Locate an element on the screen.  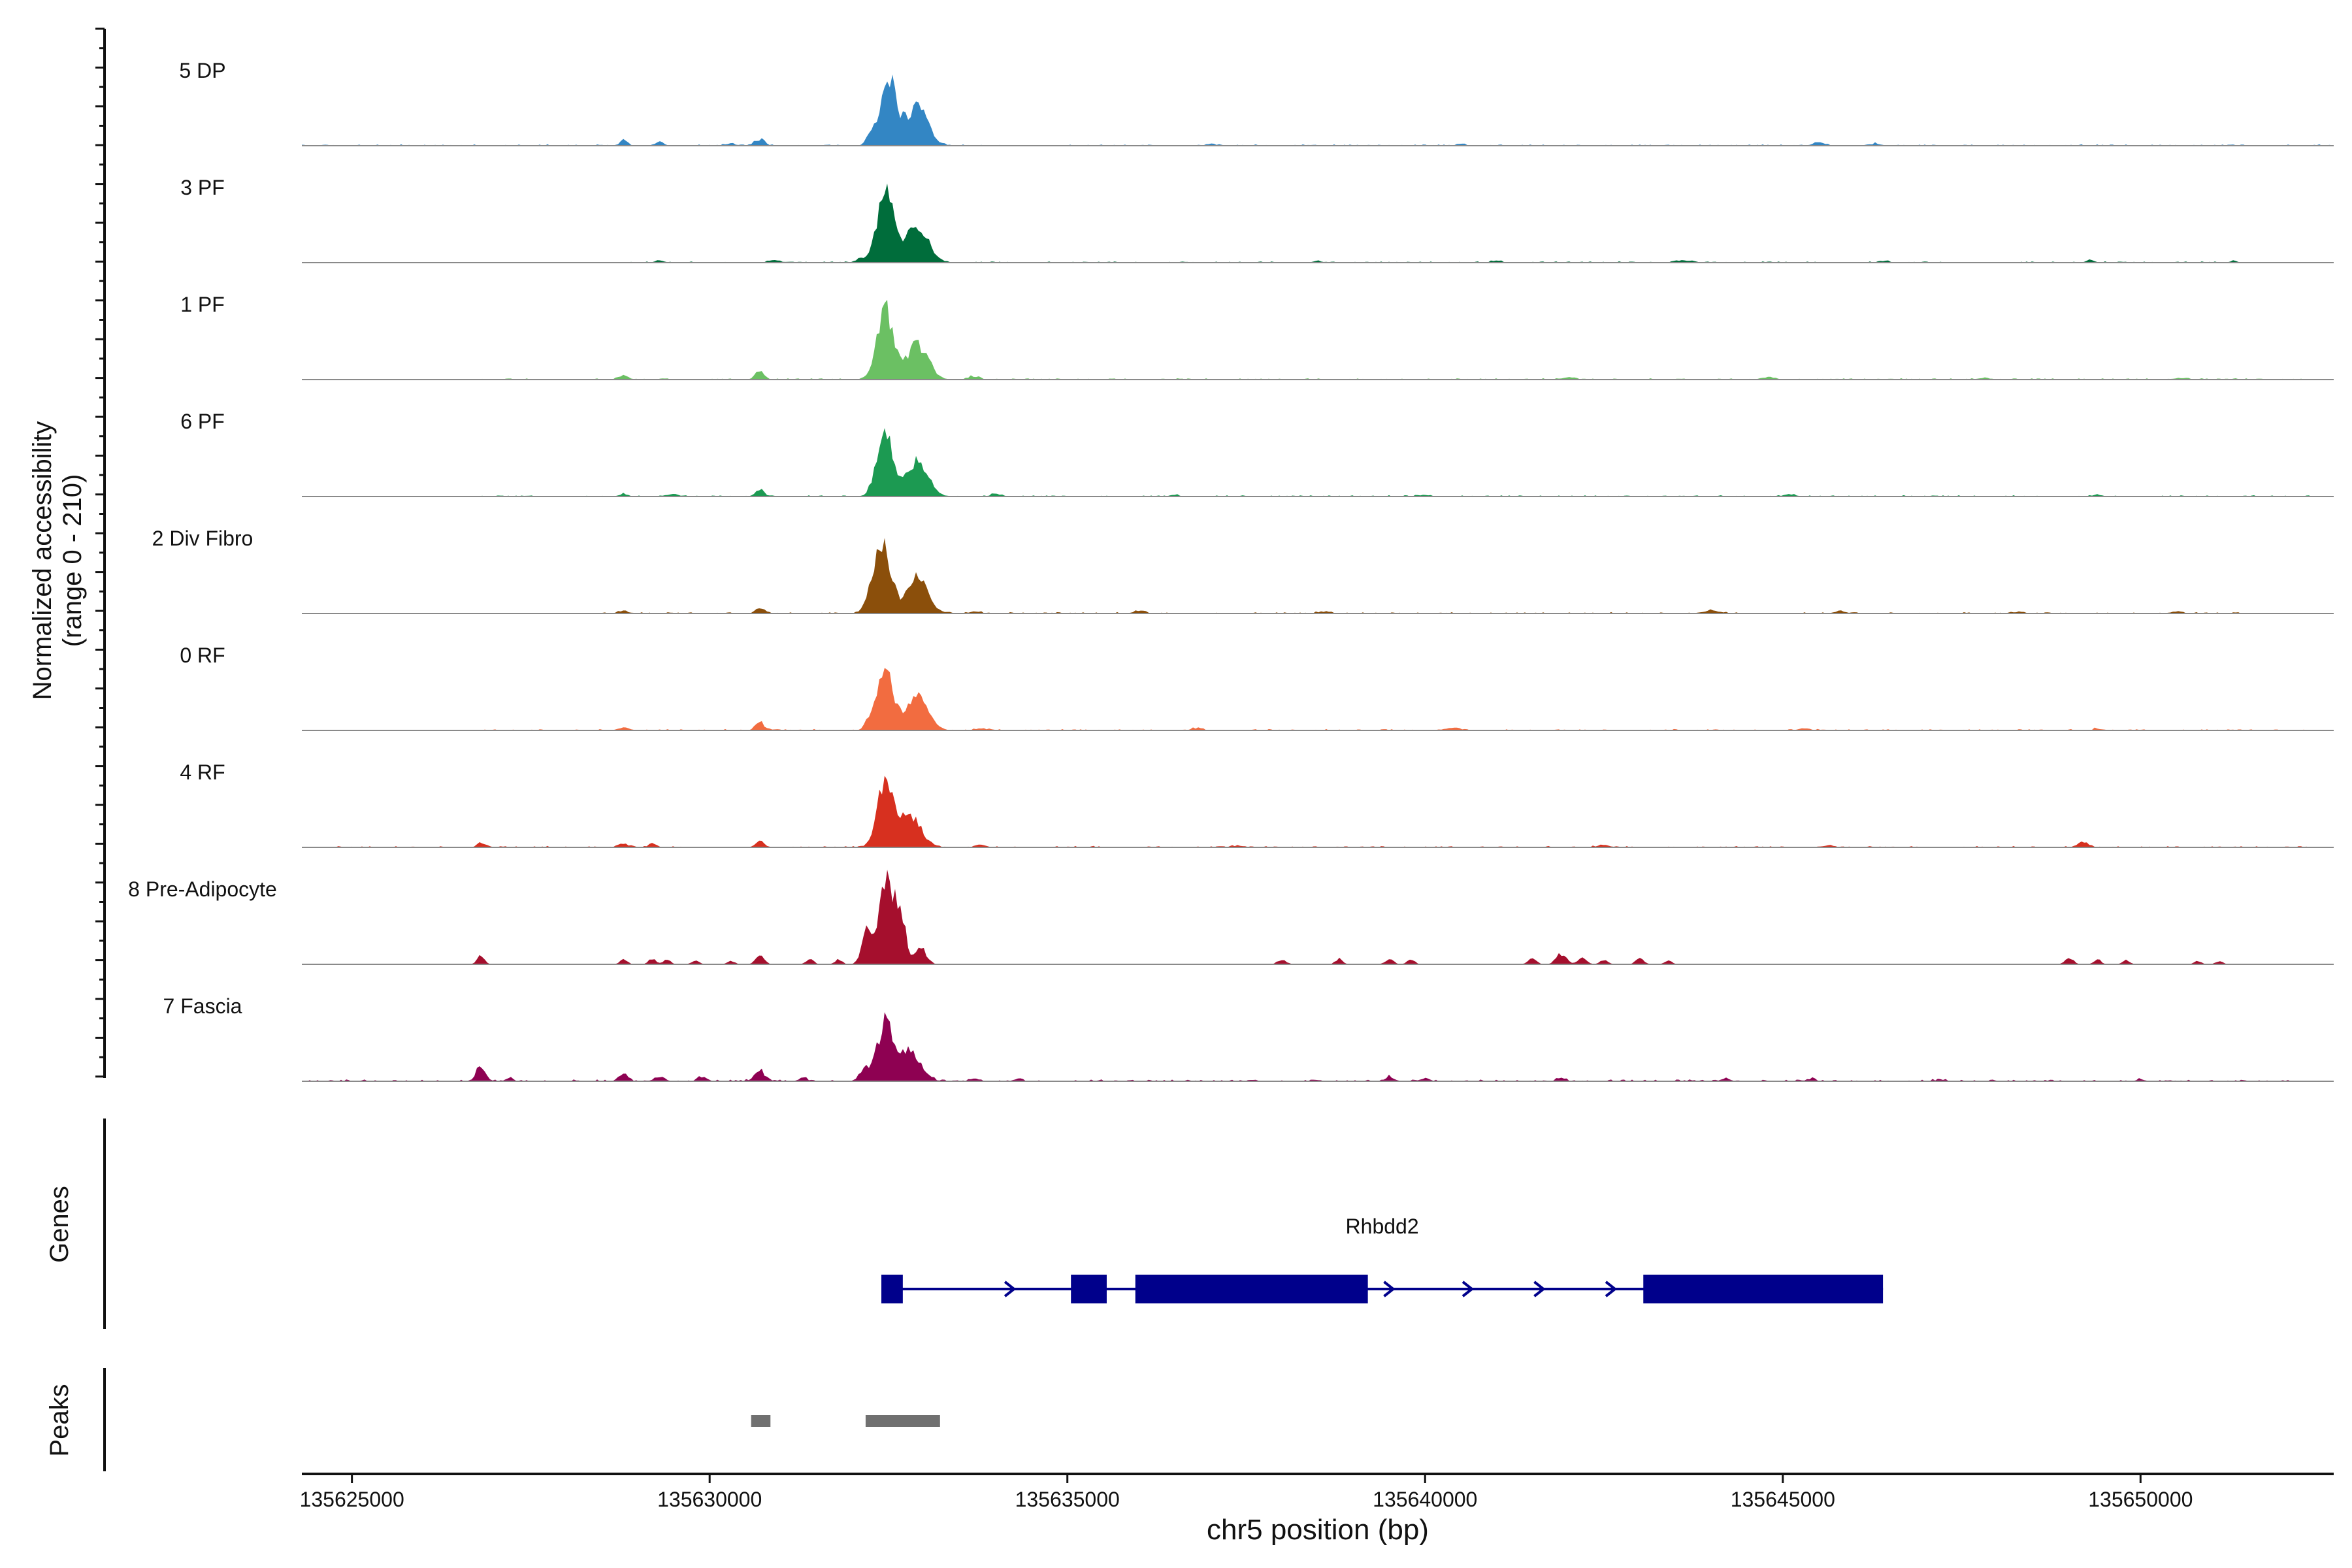
track-5-dp: 5 DP is located at coordinates (1256, 102).